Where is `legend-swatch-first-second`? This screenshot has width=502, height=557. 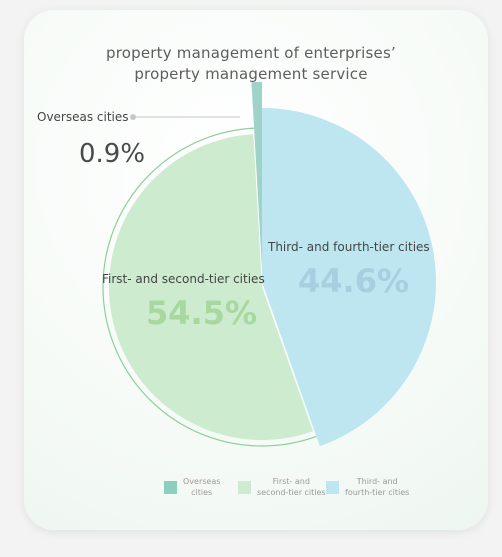 legend-swatch-first-second is located at coordinates (244, 487).